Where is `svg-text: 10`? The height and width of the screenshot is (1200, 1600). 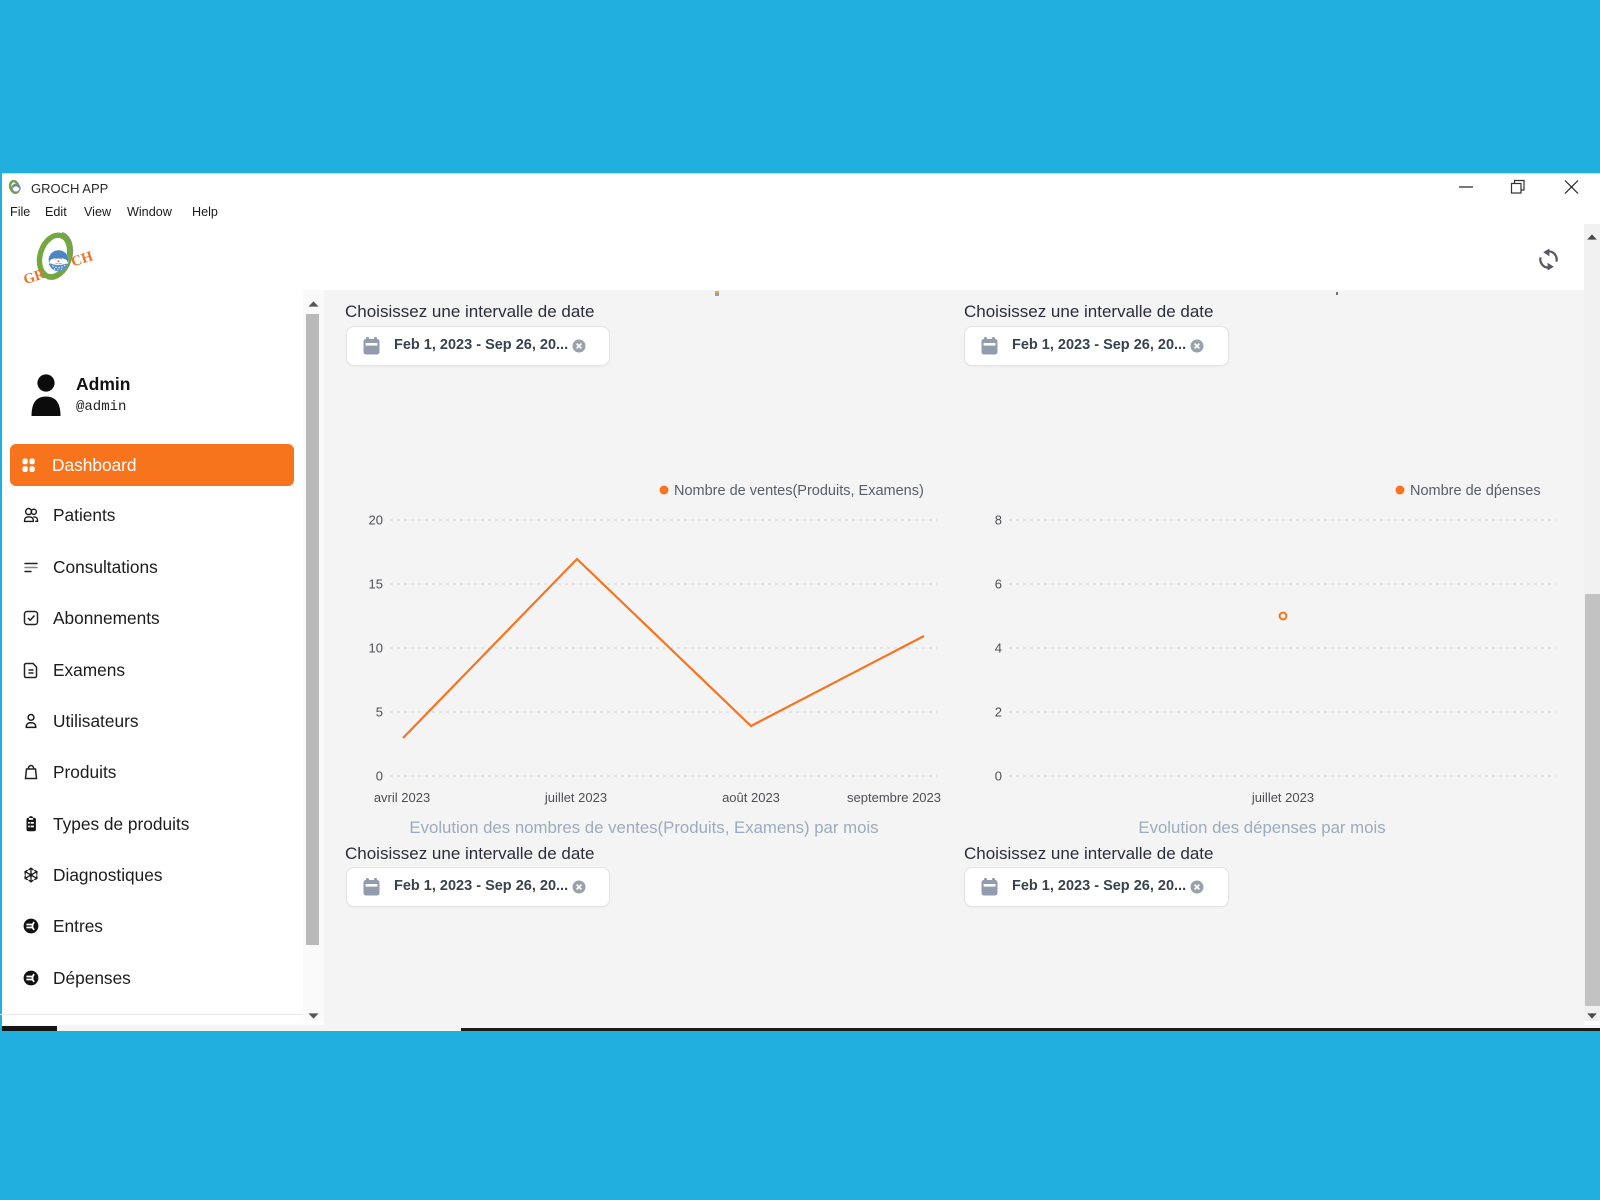 svg-text: 10 is located at coordinates (376, 648).